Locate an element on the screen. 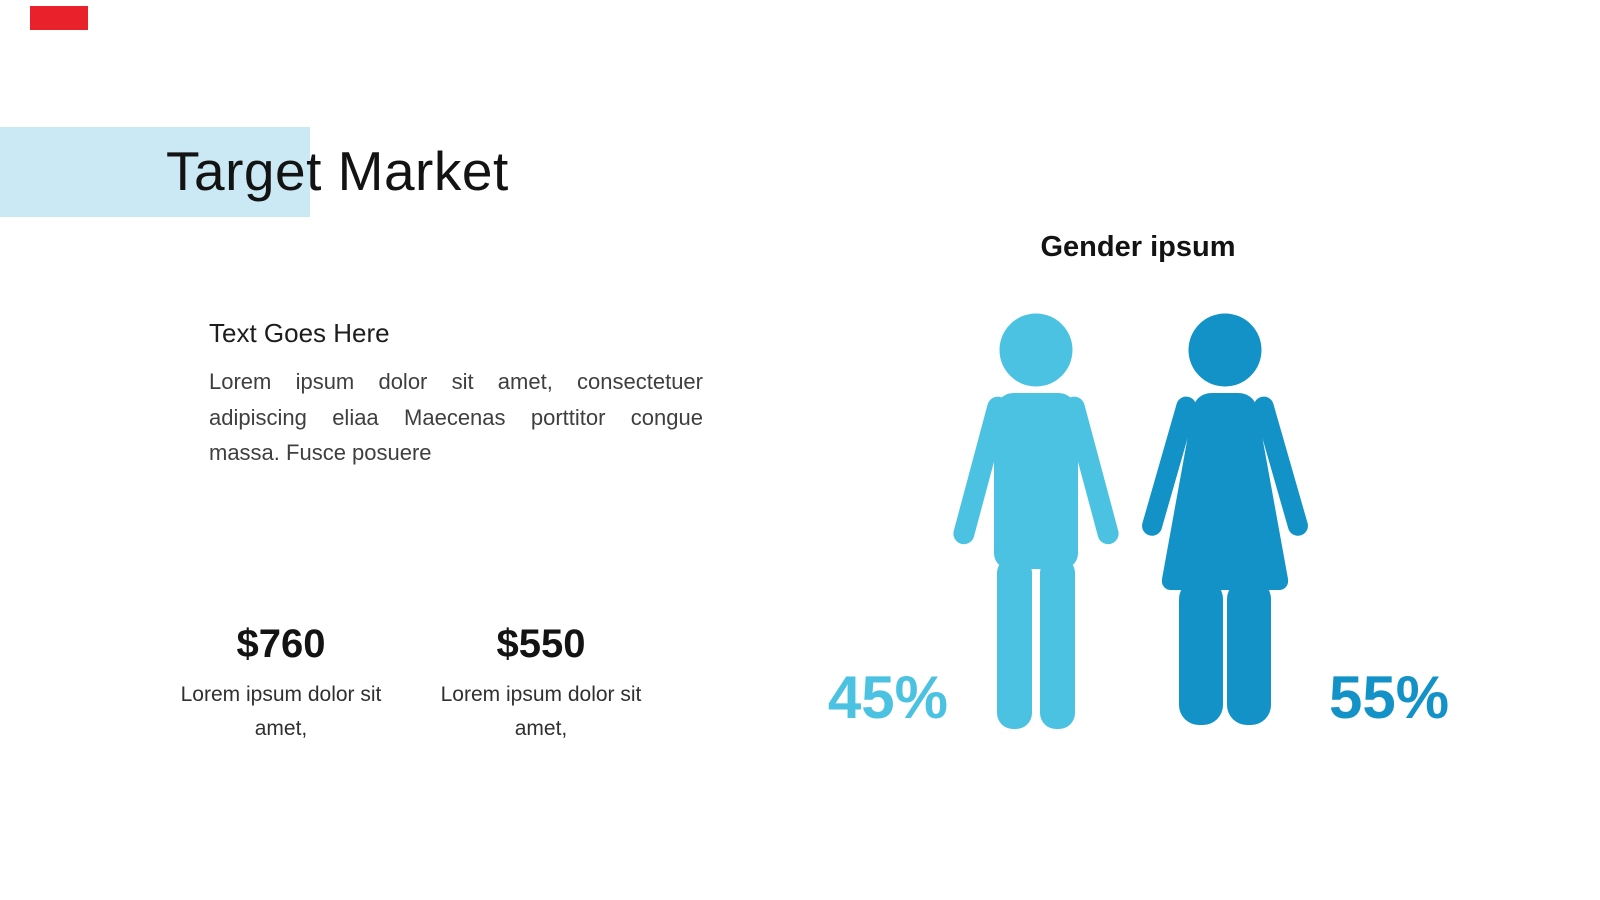 This screenshot has height=900, width=1600. page-title: Target Market is located at coordinates (337, 171).